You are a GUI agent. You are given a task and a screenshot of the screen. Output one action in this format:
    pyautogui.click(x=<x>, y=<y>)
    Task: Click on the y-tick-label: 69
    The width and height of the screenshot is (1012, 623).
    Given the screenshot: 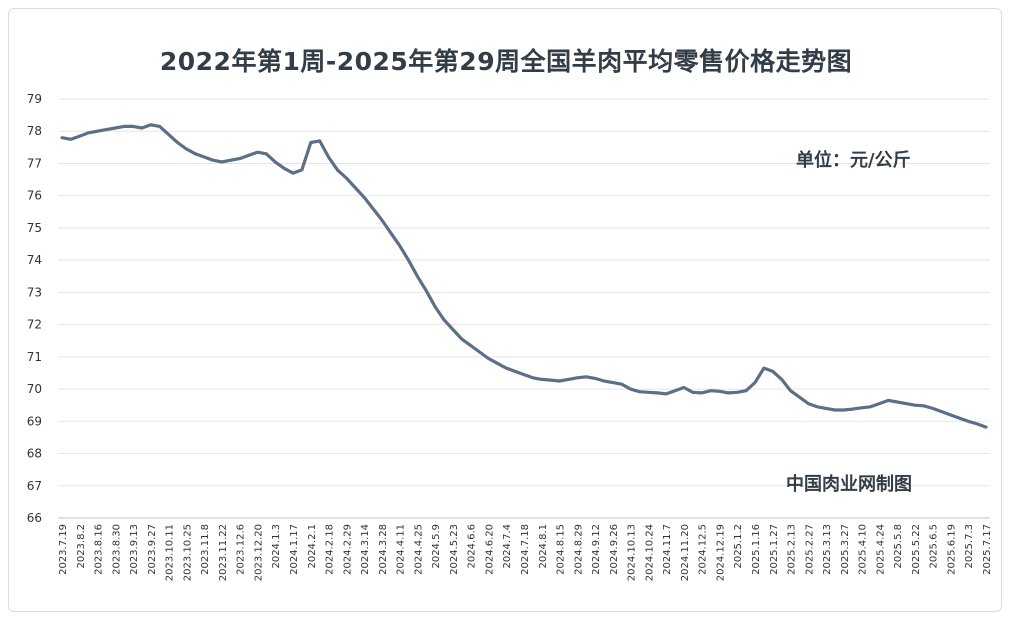 What is the action you would take?
    pyautogui.click(x=34, y=421)
    